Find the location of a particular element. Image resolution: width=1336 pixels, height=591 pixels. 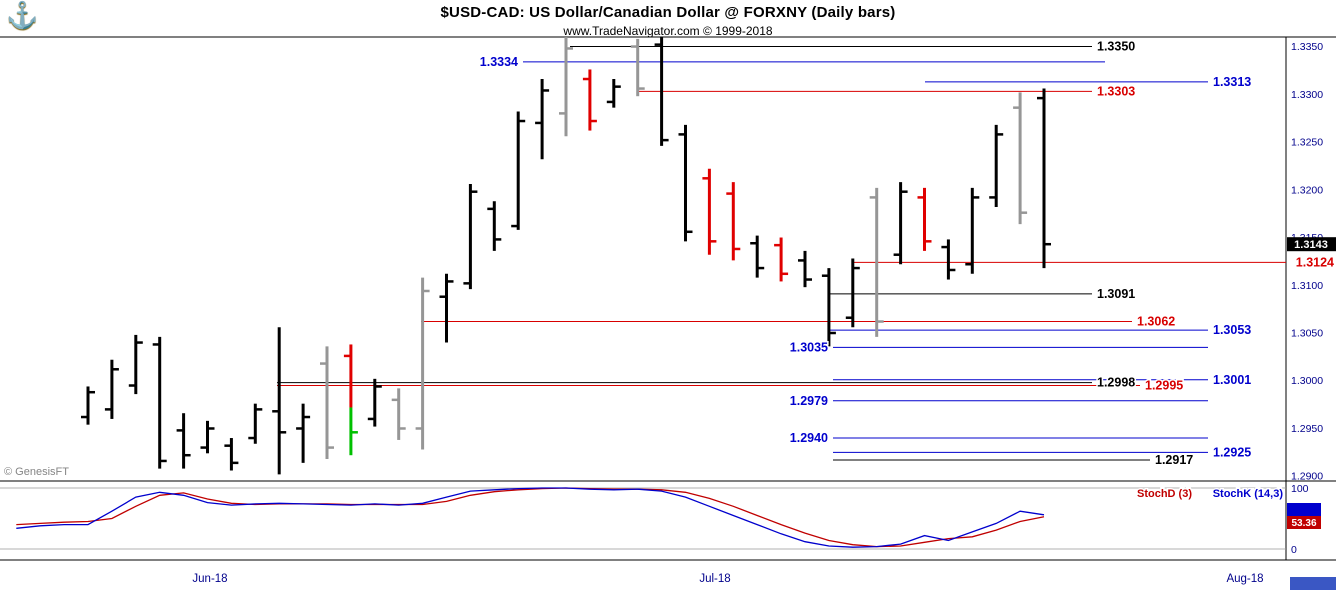

stoch-axis-100: 100 is located at coordinates (1300, 489).